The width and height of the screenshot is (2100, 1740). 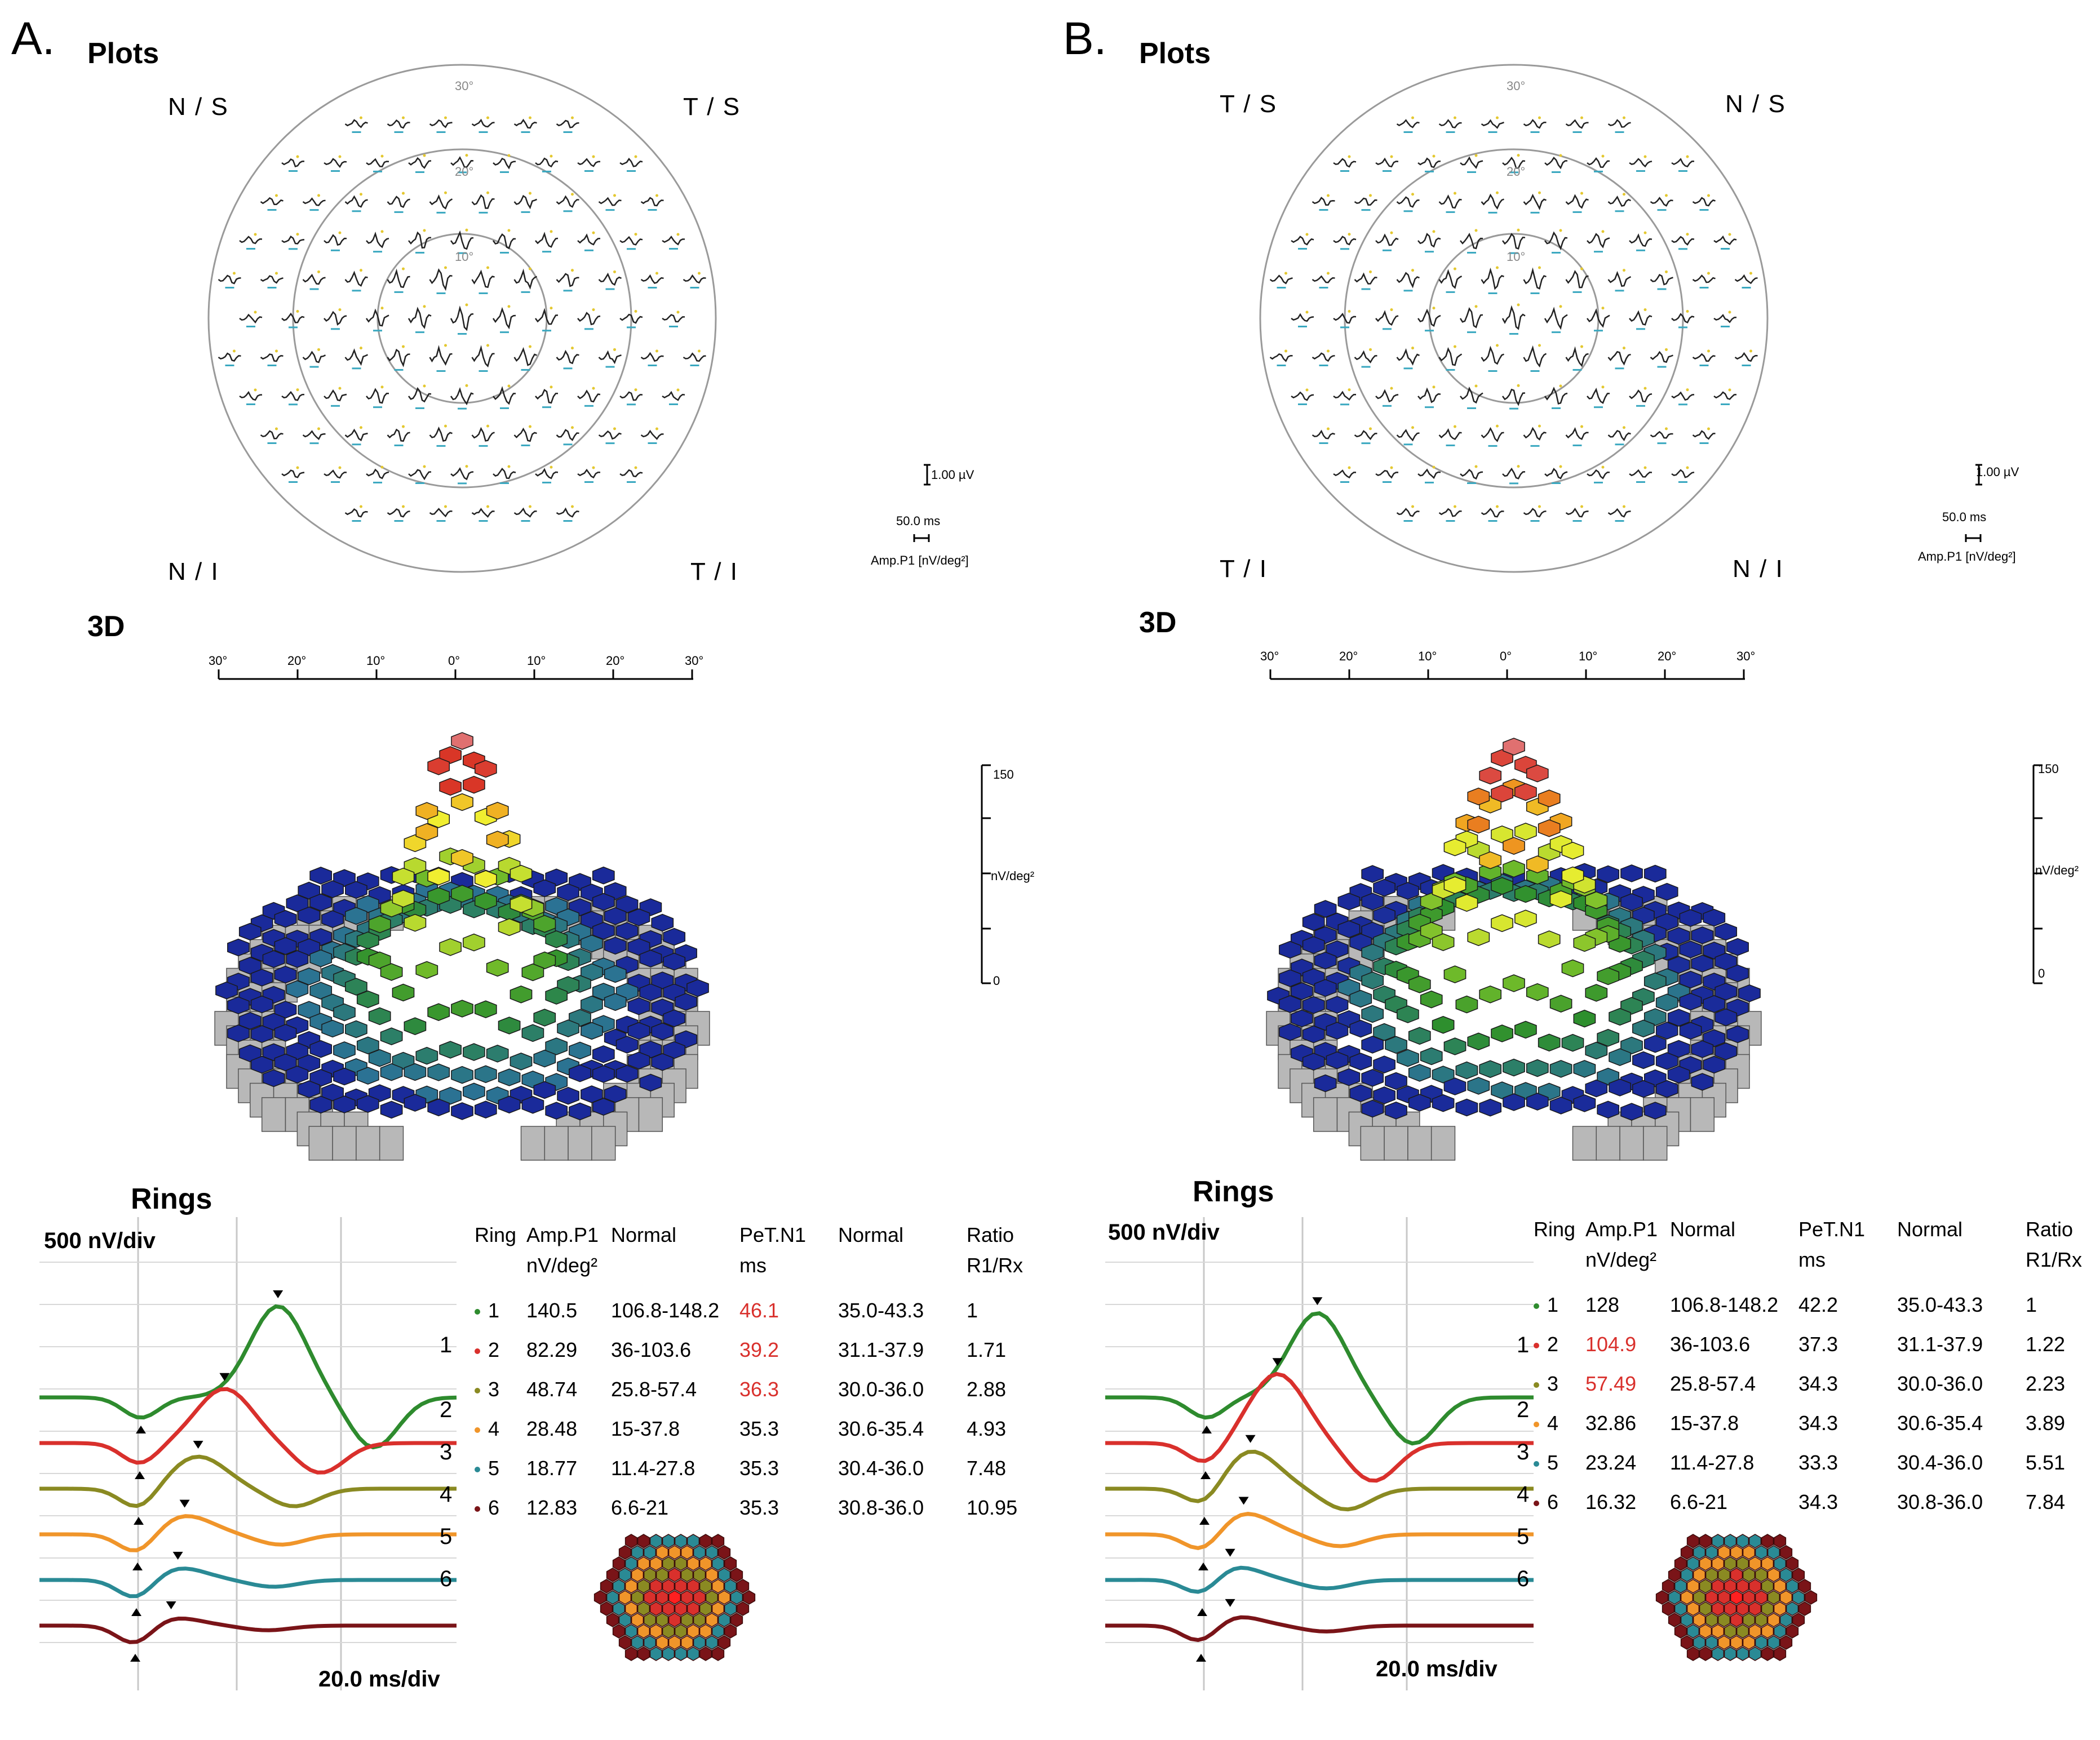 What do you see at coordinates (752, 1515) in the screenshot?
I see `table-row: 6 12.83 6.6-21 35.3 30.8-36.0 10.95` at bounding box center [752, 1515].